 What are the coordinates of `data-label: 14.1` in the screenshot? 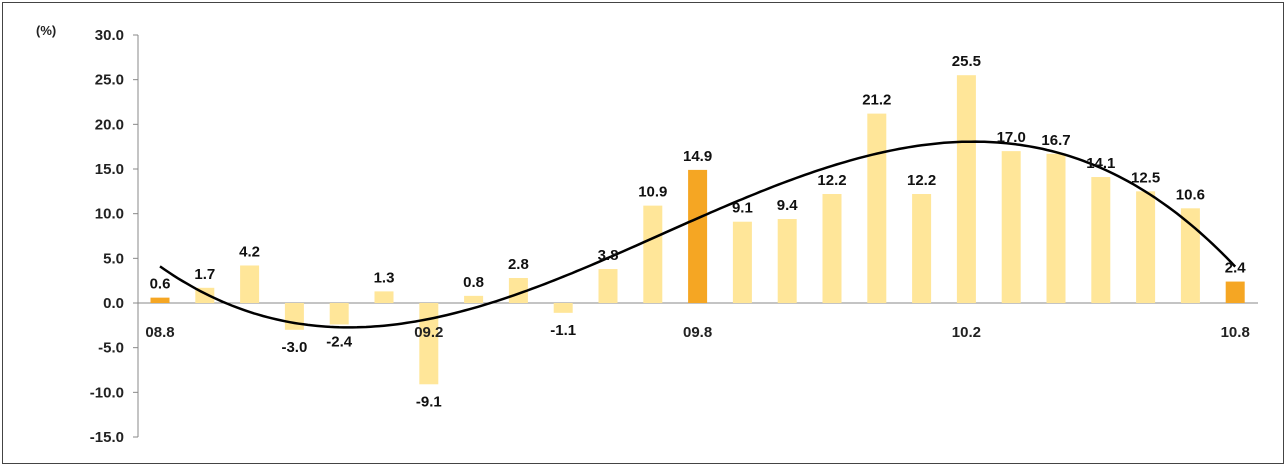 It's located at (1100, 163).